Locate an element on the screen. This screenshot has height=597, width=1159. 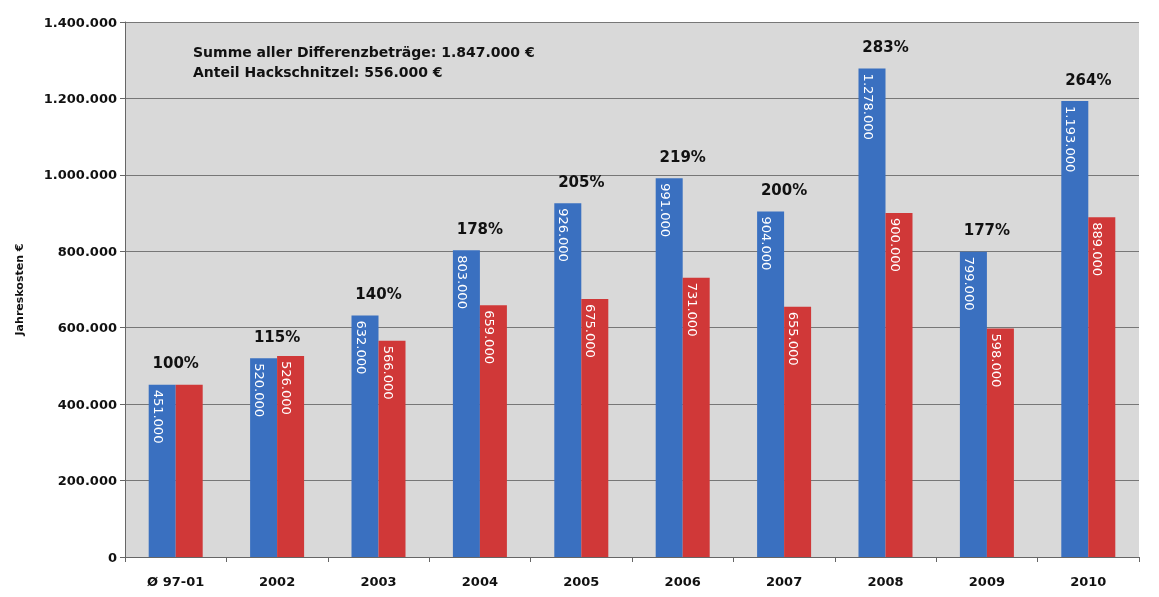
data-label: 991.000 is located at coordinates (665, 210).